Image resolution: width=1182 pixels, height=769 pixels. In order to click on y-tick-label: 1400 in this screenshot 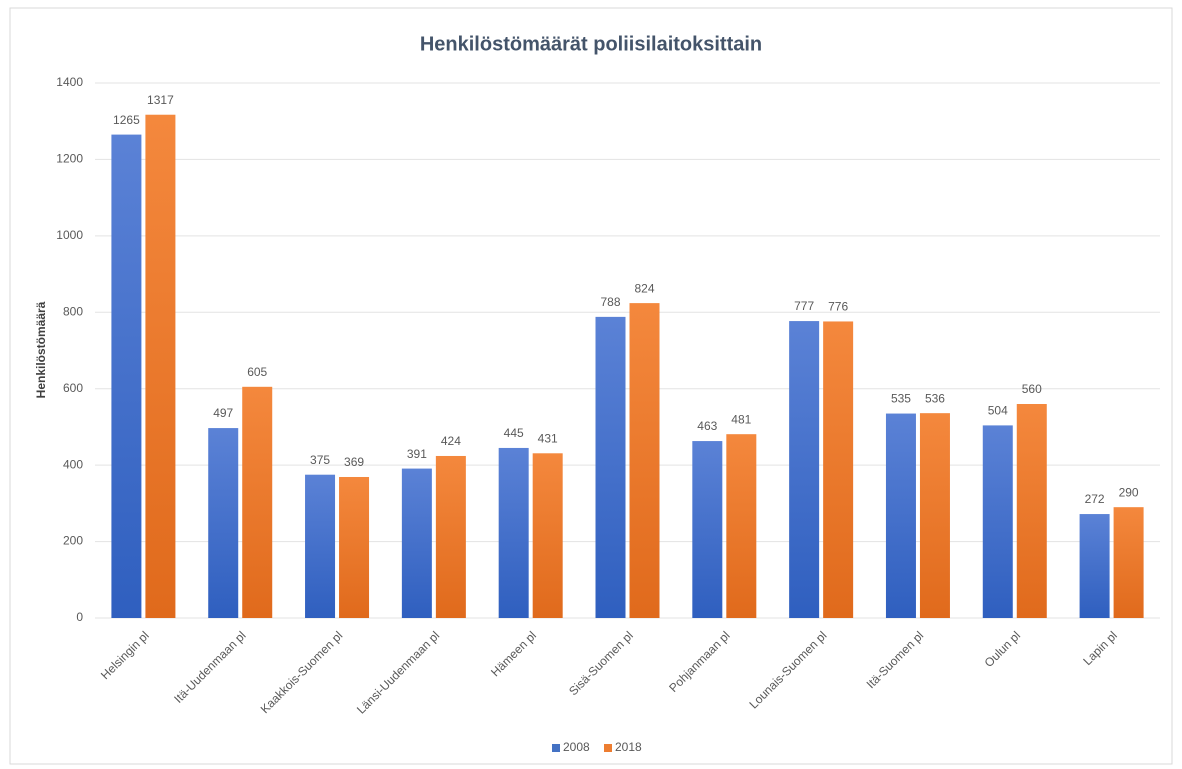, I will do `click(69, 82)`.